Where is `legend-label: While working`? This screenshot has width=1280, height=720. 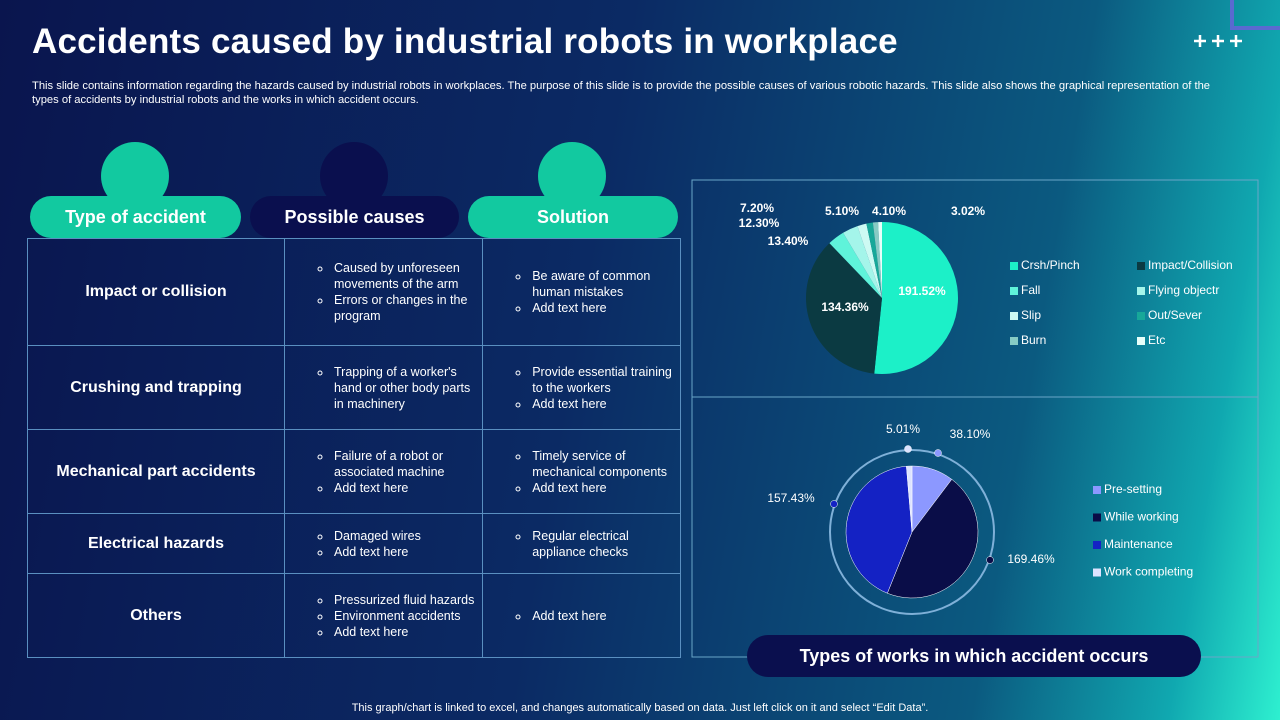
legend-label: While working is located at coordinates (1141, 517).